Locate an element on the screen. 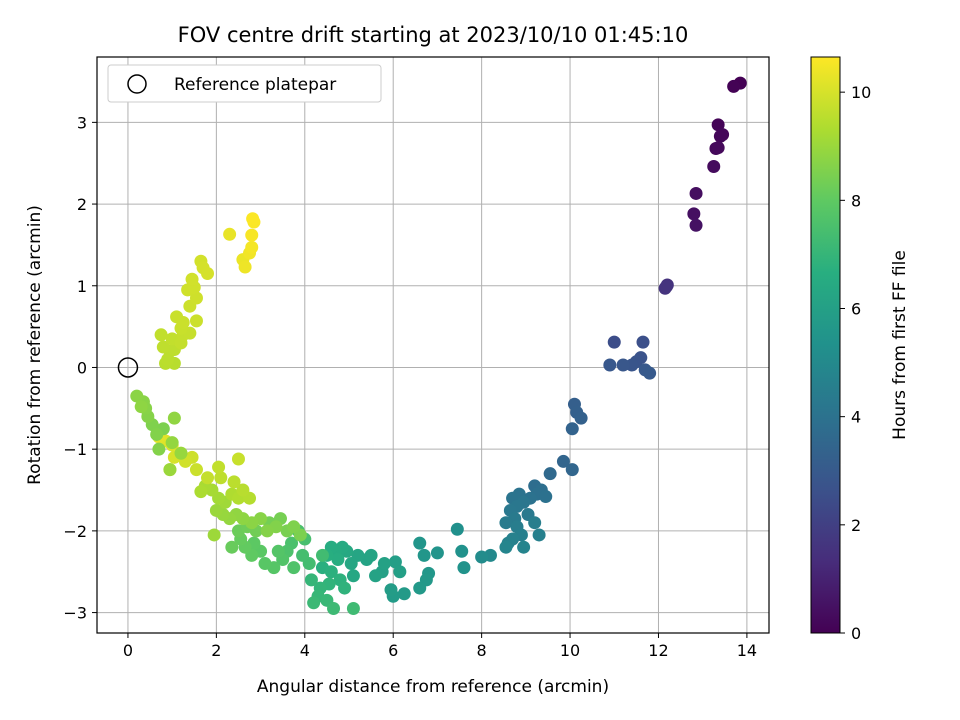 This screenshot has height=720, width=960. x-axis: 0 2 4 6 8 10 12 14 is located at coordinates (440, 646).